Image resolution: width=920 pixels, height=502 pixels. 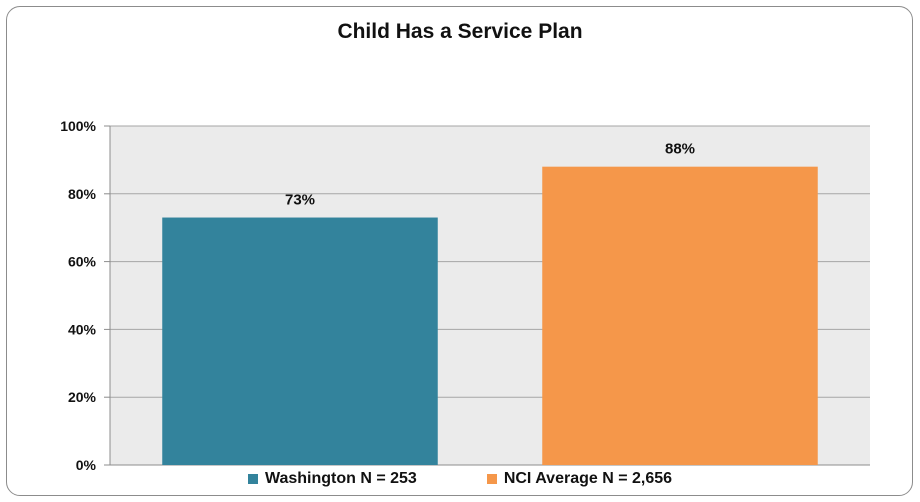 What do you see at coordinates (460, 31) in the screenshot?
I see `chart-title: Child Has a Service Plan` at bounding box center [460, 31].